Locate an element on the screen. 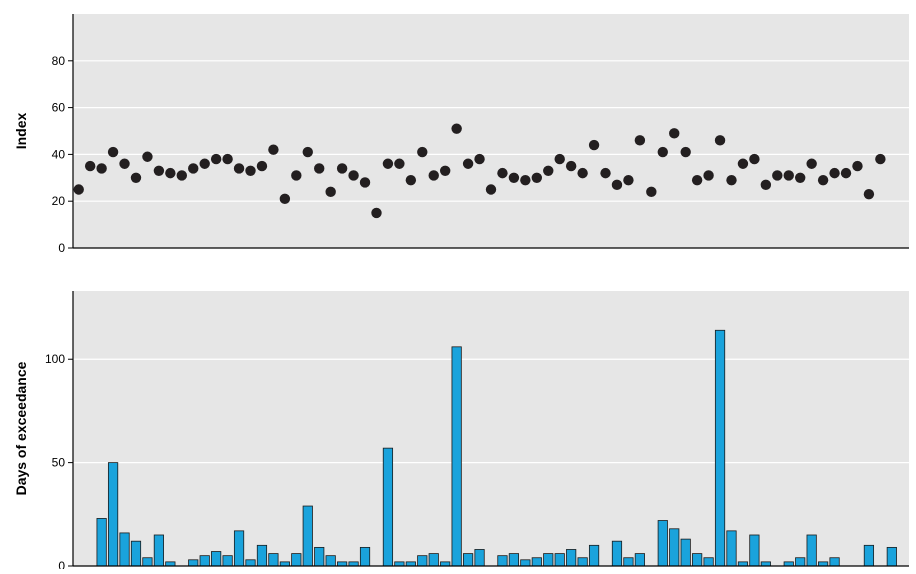  y-tick-label: 60 is located at coordinates (59, 108).